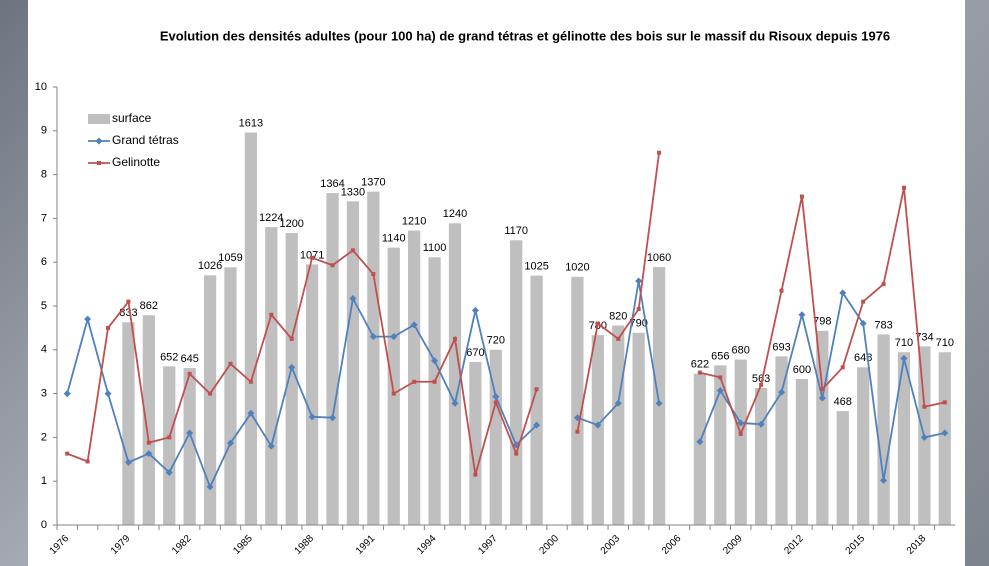  I want to click on bar-value-label: 1200, so click(291, 224).